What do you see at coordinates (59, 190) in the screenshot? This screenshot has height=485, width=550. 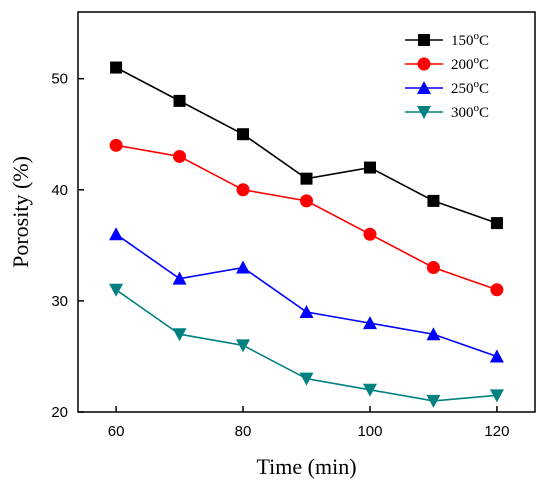 I see `y-tick-label: 40` at bounding box center [59, 190].